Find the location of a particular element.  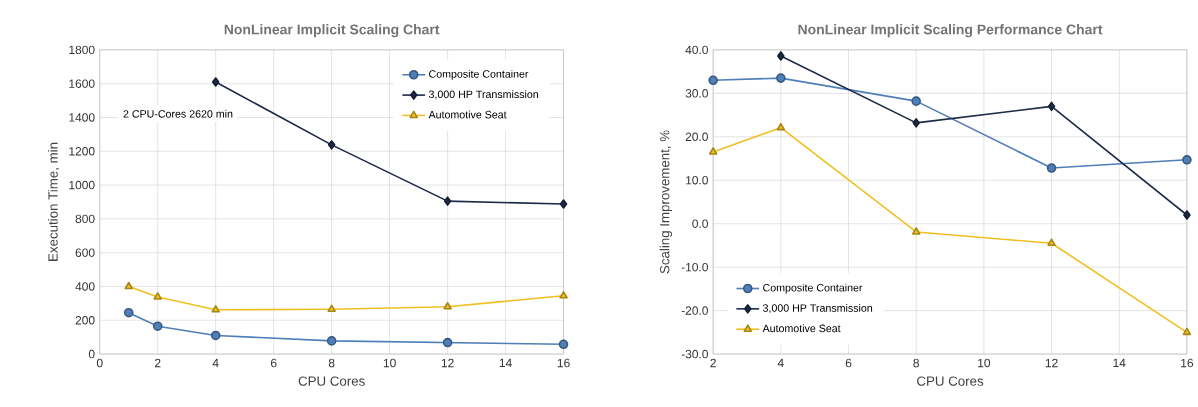

y-tick-label: 400 is located at coordinates (85, 286).